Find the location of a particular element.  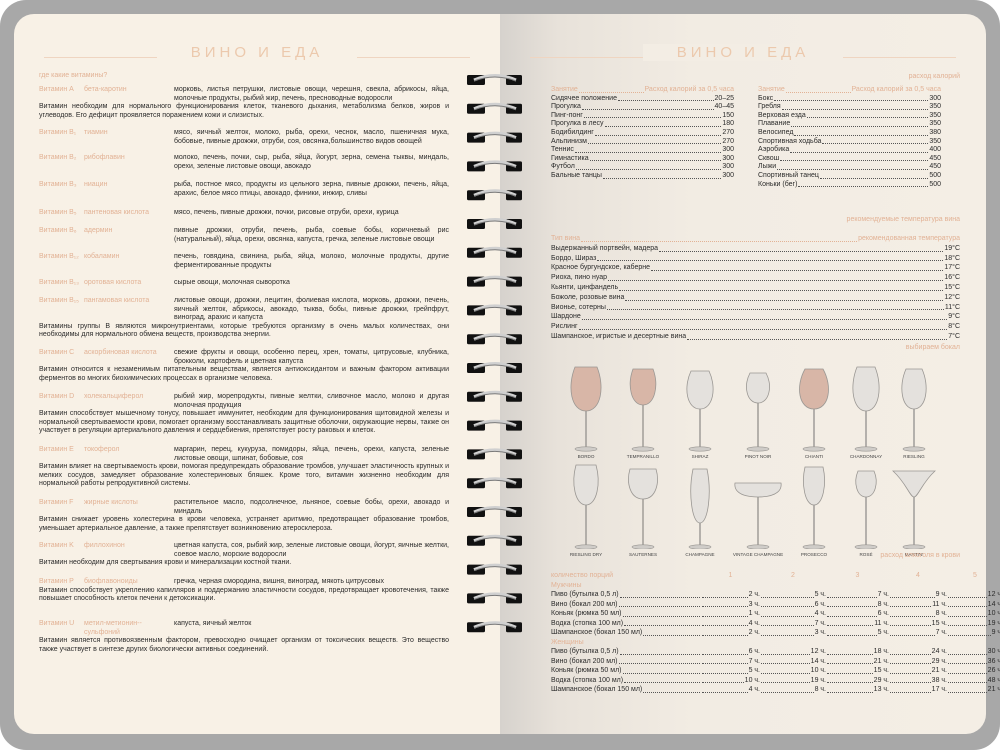

hours: 10 ч. is located at coordinates (752, 680).